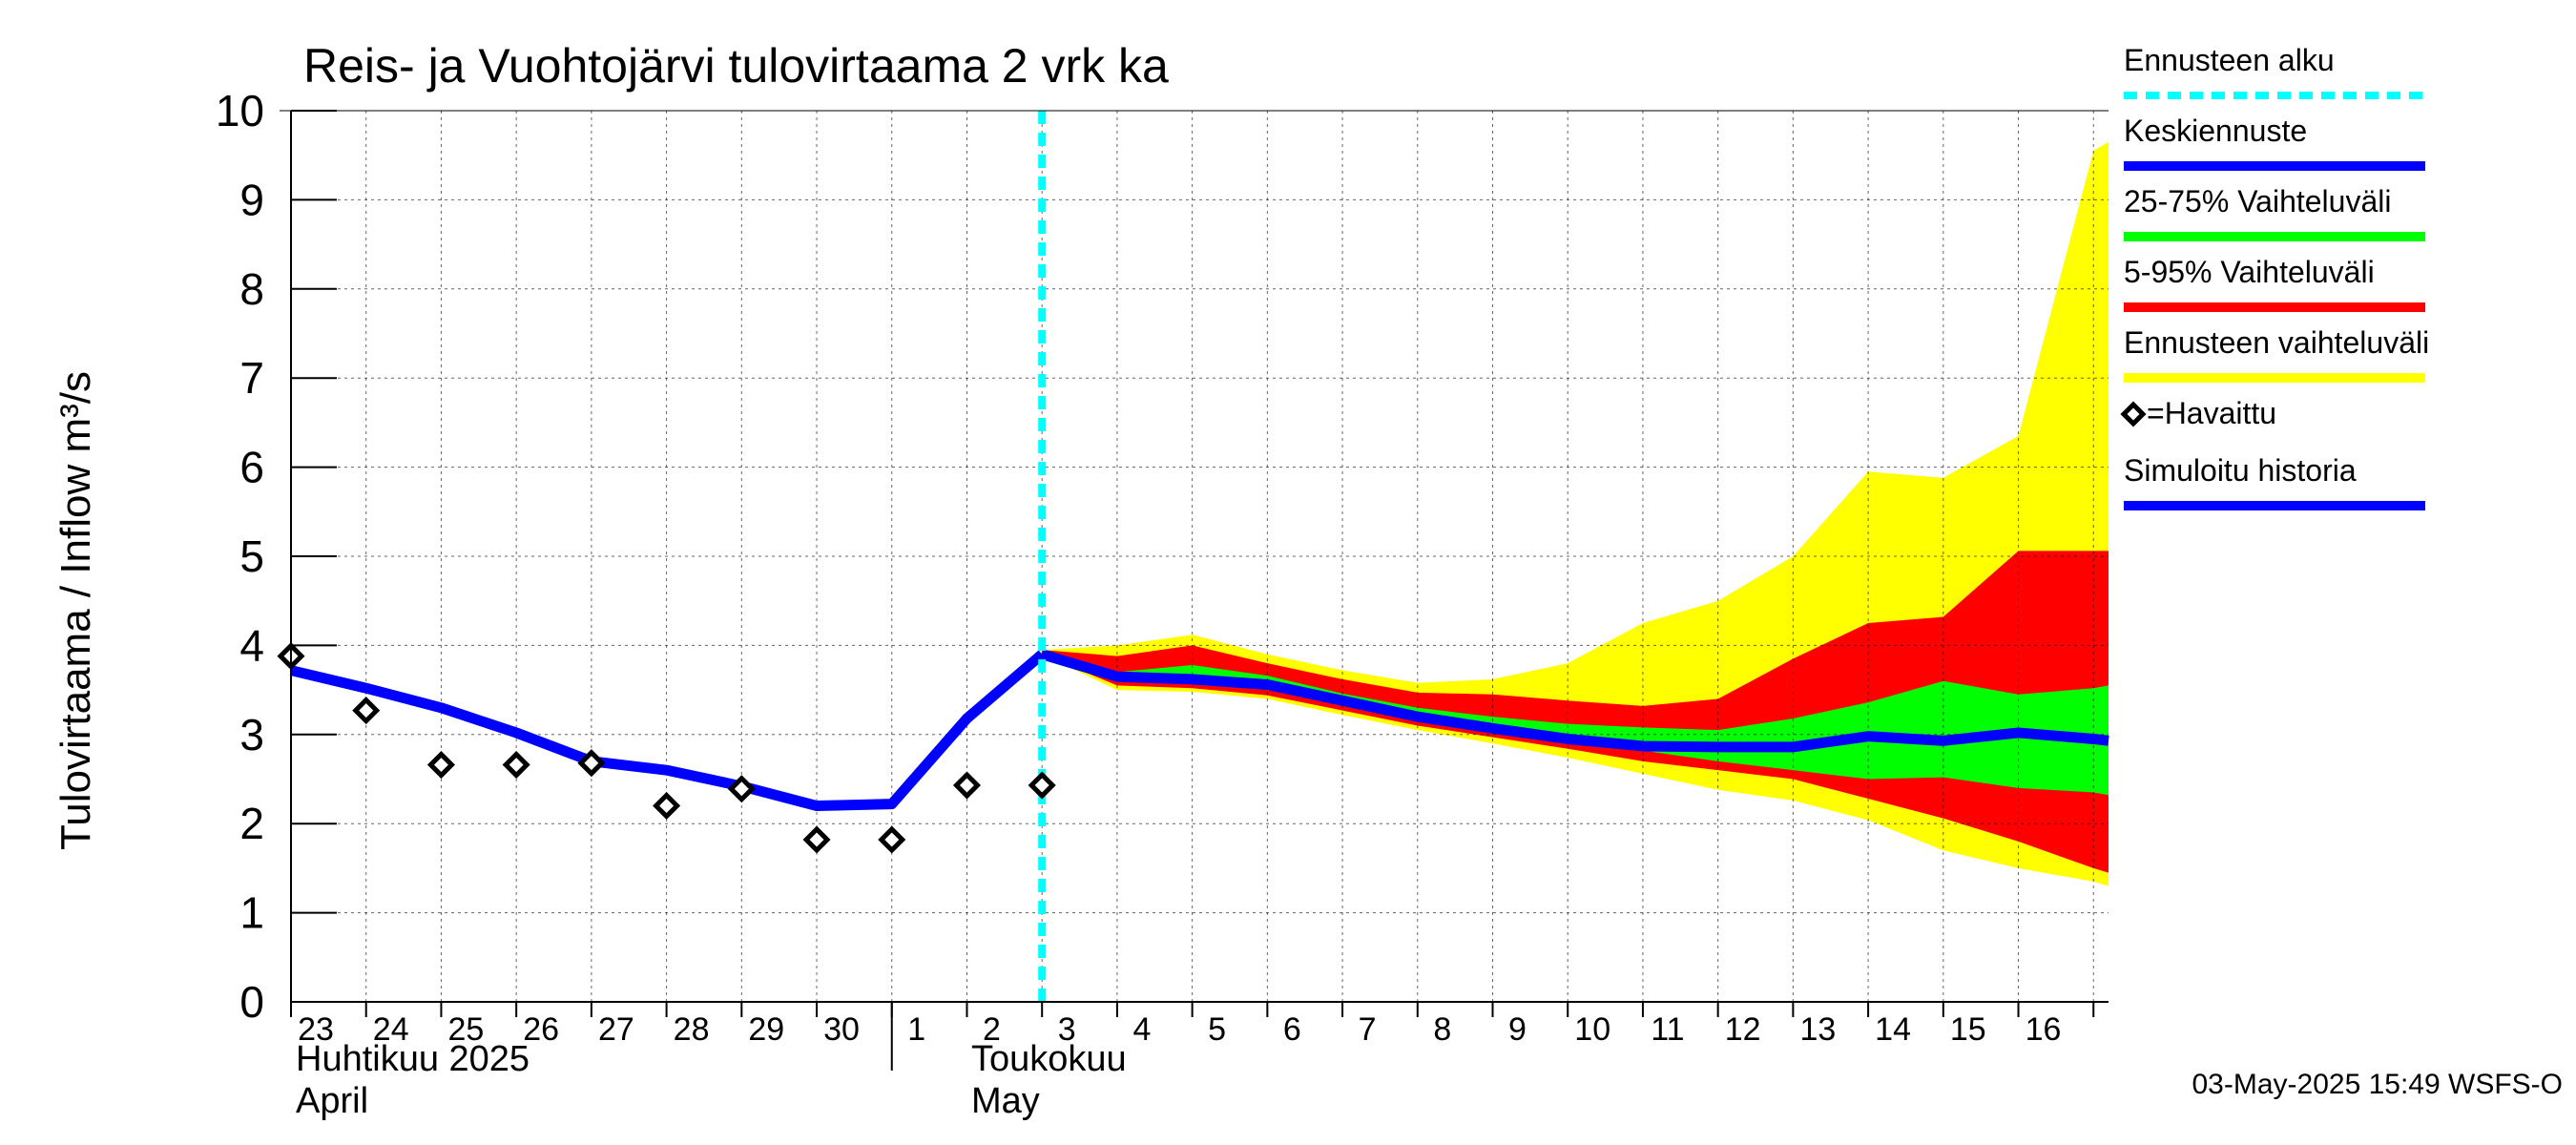 The height and width of the screenshot is (1145, 2576). I want to click on month-label-april-fi: Huhtikuu 2025, so click(413, 1059).